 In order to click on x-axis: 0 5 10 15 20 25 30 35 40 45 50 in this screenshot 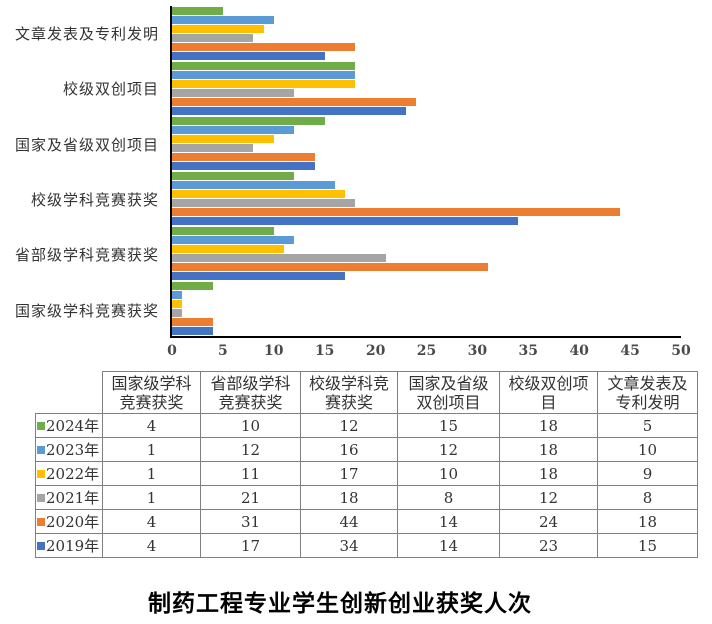, I will do `click(429, 352)`.